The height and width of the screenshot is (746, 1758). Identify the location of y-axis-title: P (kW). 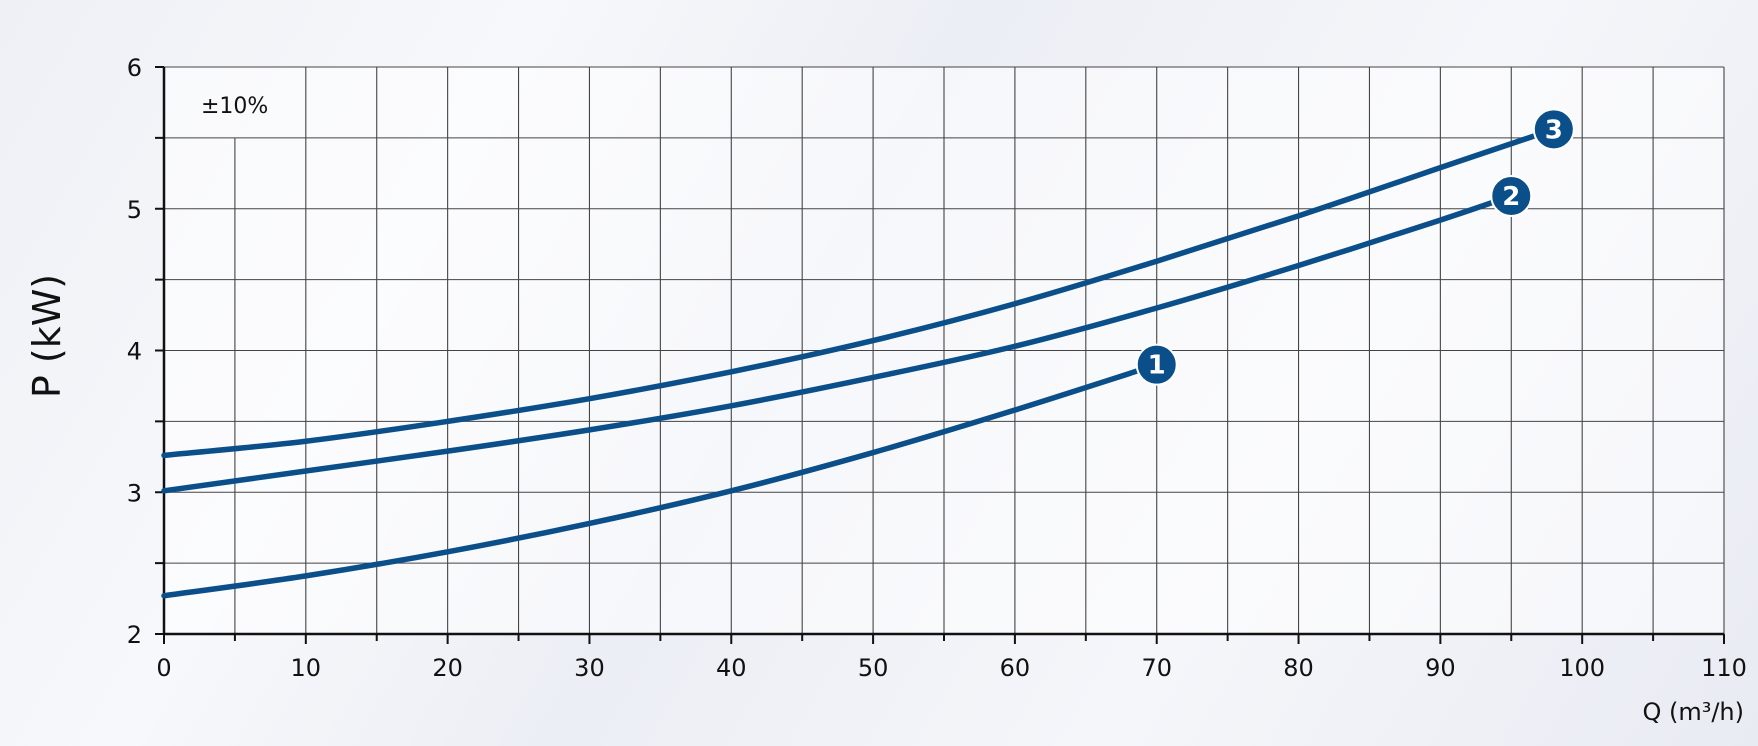
(47, 336).